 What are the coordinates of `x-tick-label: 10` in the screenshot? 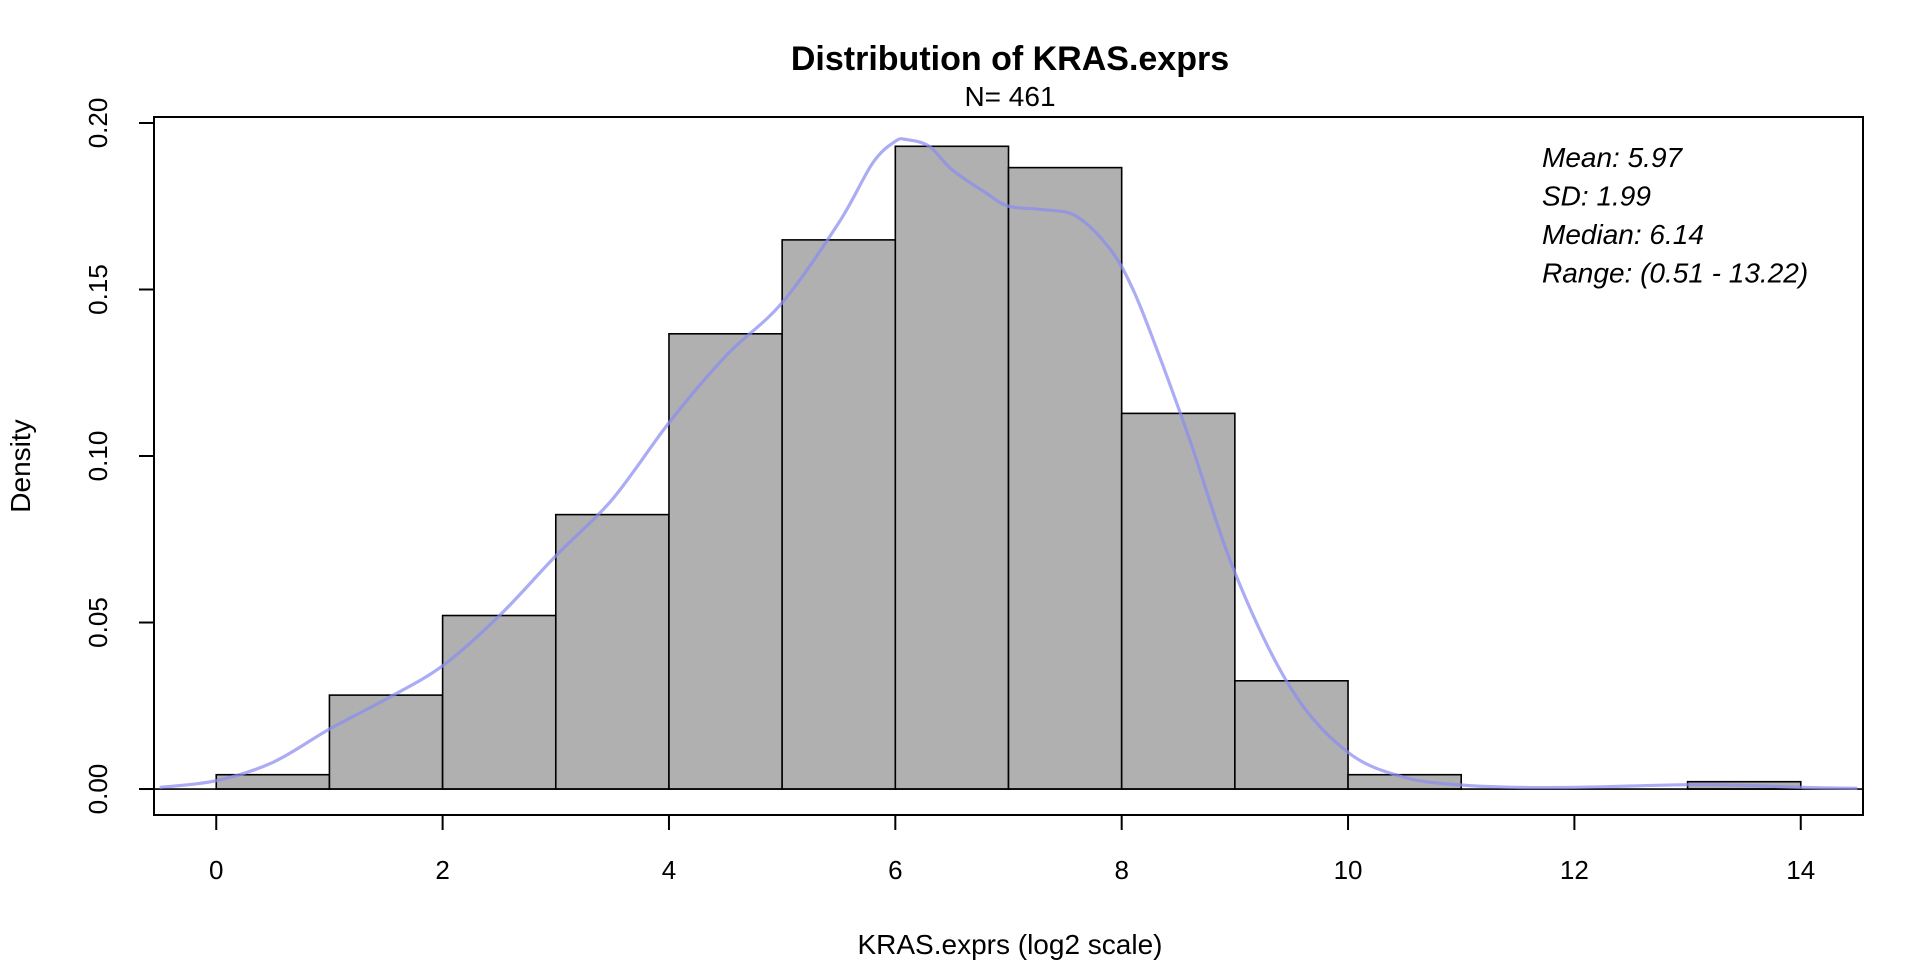 It's located at (1348, 870).